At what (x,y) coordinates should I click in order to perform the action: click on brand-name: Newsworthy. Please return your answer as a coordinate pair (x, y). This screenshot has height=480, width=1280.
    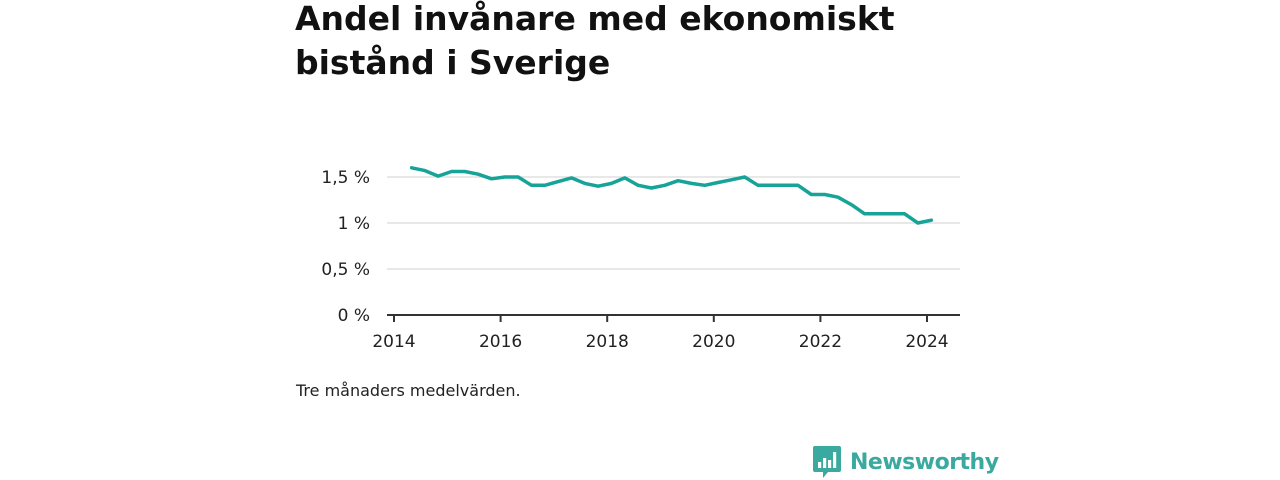
    Looking at the image, I should click on (924, 462).